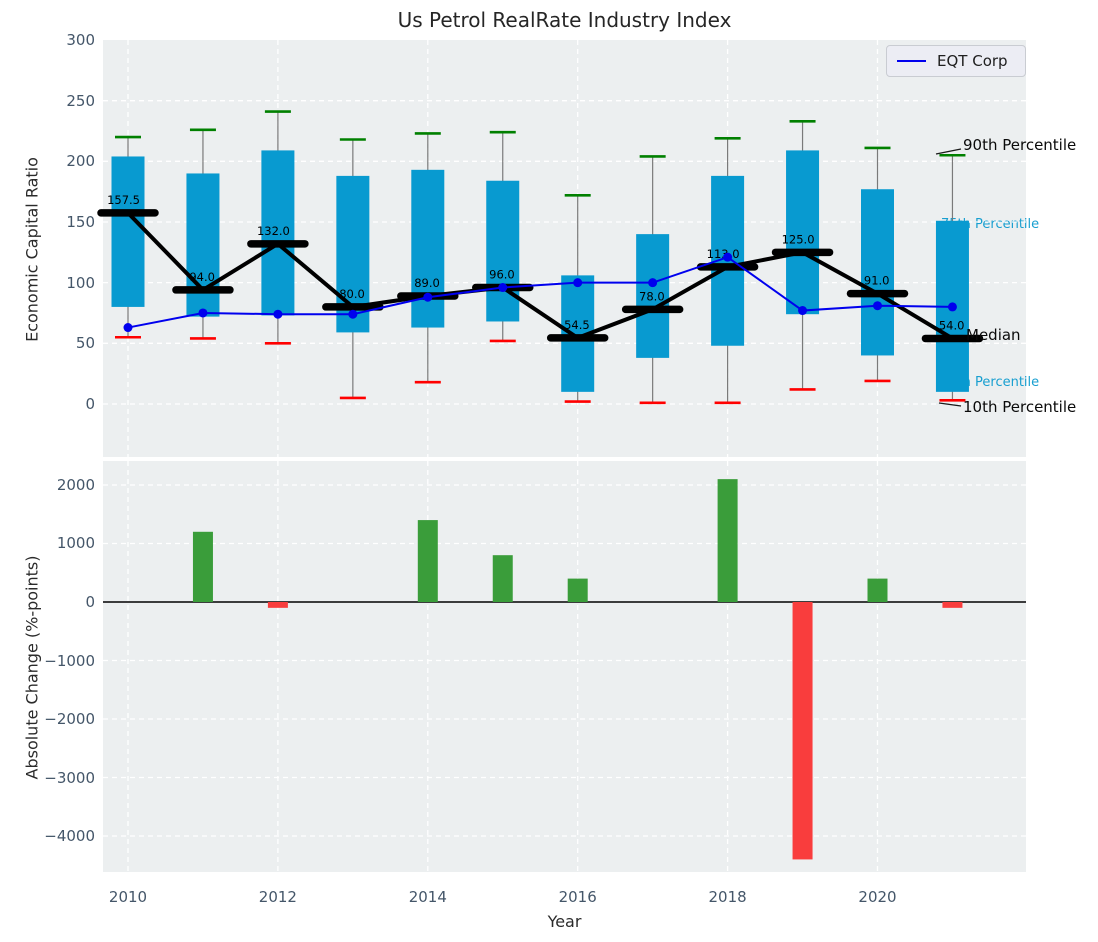 The width and height of the screenshot is (1098, 942). What do you see at coordinates (80, 161) in the screenshot?
I see `top-y-tick-200: 200` at bounding box center [80, 161].